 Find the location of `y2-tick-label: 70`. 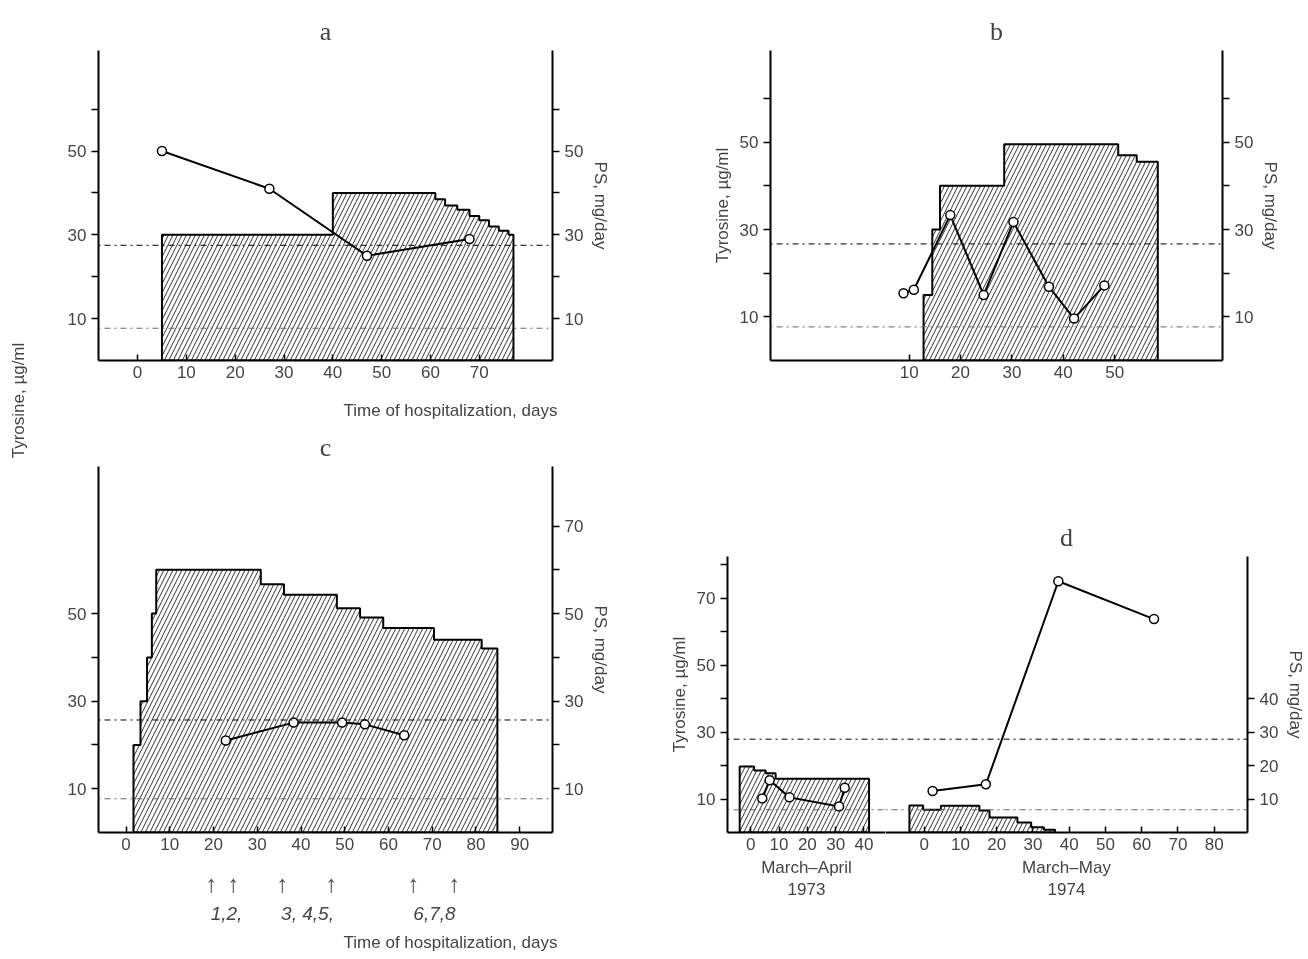

y2-tick-label: 70 is located at coordinates (574, 527).